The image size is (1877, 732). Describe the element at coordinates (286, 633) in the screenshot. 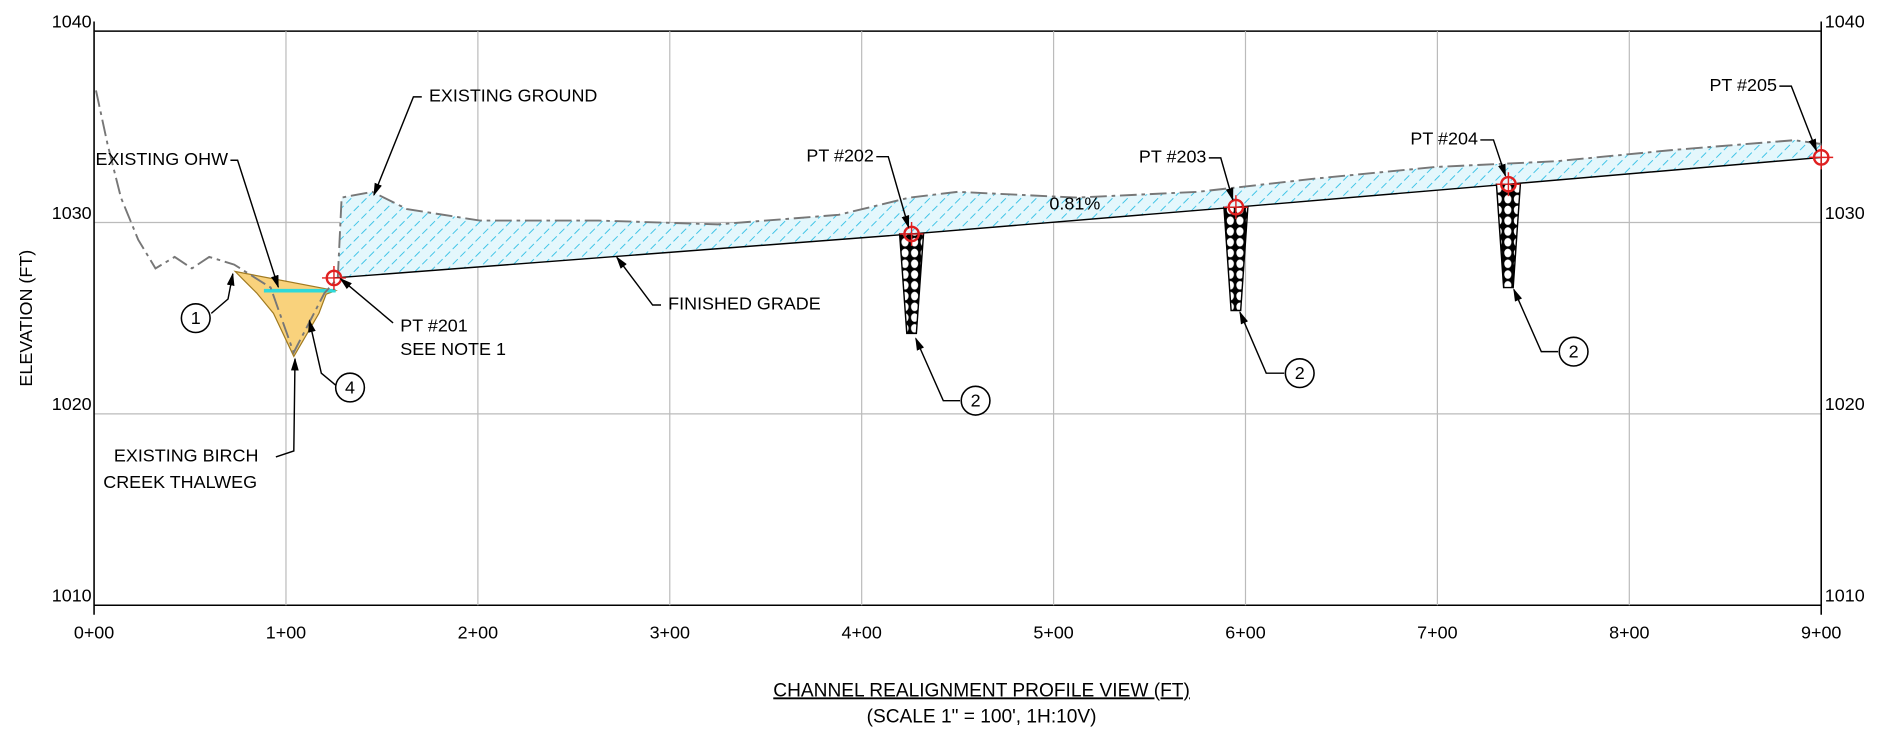

I see `x-tick-label: 1+00` at that location.